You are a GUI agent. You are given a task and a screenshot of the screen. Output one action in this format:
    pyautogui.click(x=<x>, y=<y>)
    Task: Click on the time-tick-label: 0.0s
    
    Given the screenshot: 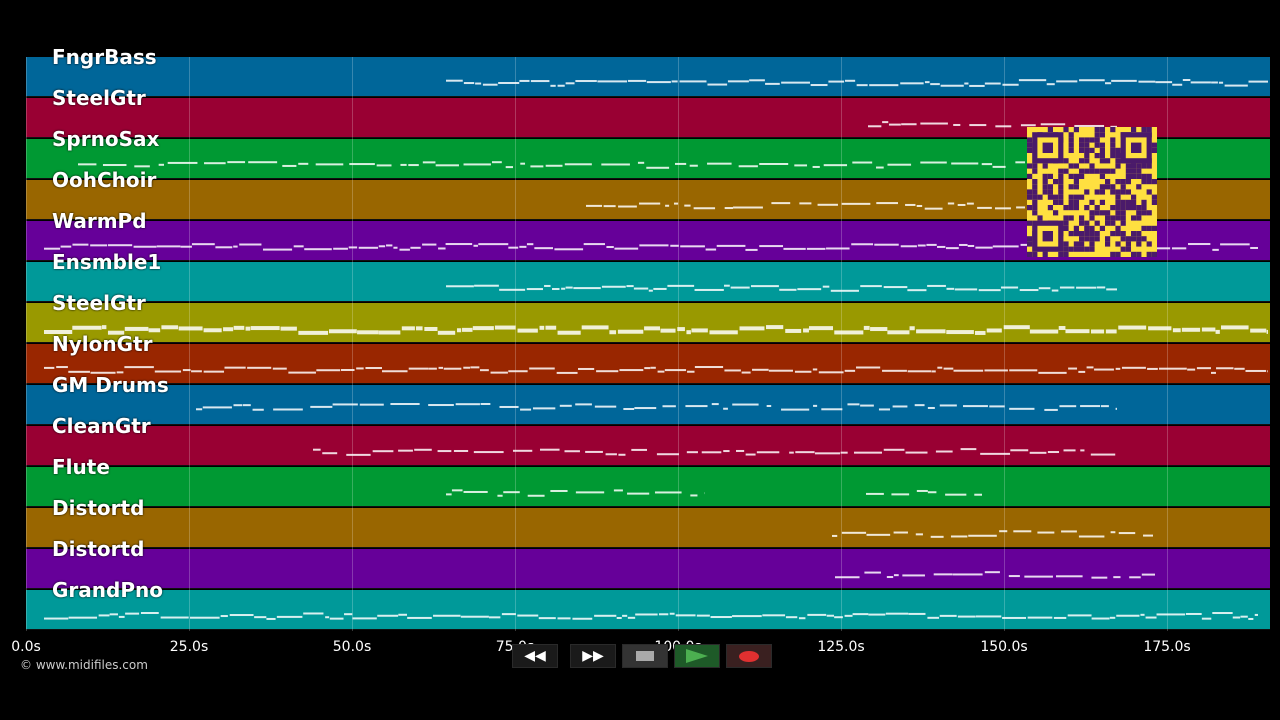 What is the action you would take?
    pyautogui.click(x=26, y=647)
    